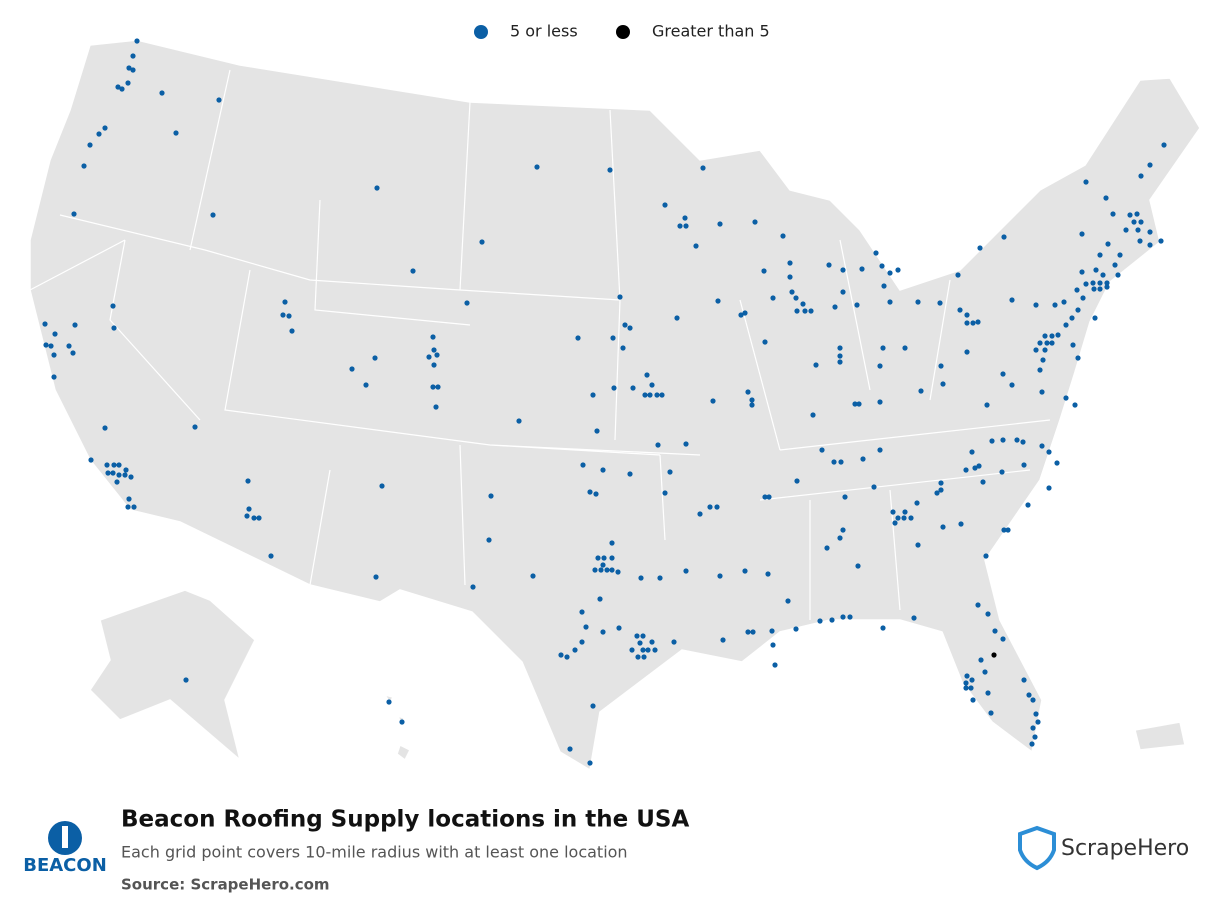 Image resolution: width=1224 pixels, height=902 pixels. Describe the element at coordinates (481, 32) in the screenshot. I see `legend-swatch` at that location.